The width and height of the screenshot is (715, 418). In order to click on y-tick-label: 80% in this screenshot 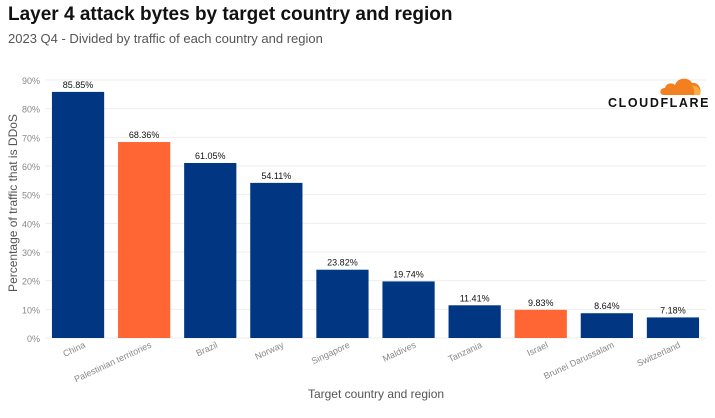, I will do `click(31, 110)`.